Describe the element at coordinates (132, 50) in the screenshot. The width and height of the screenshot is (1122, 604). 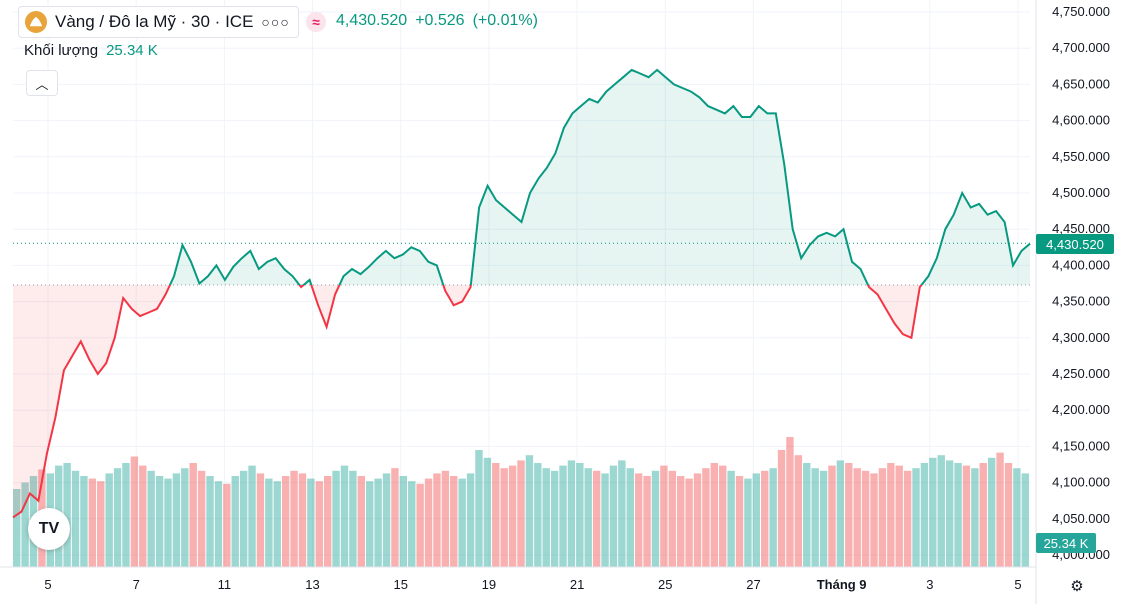
I see `volume-value: 25.34 K` at that location.